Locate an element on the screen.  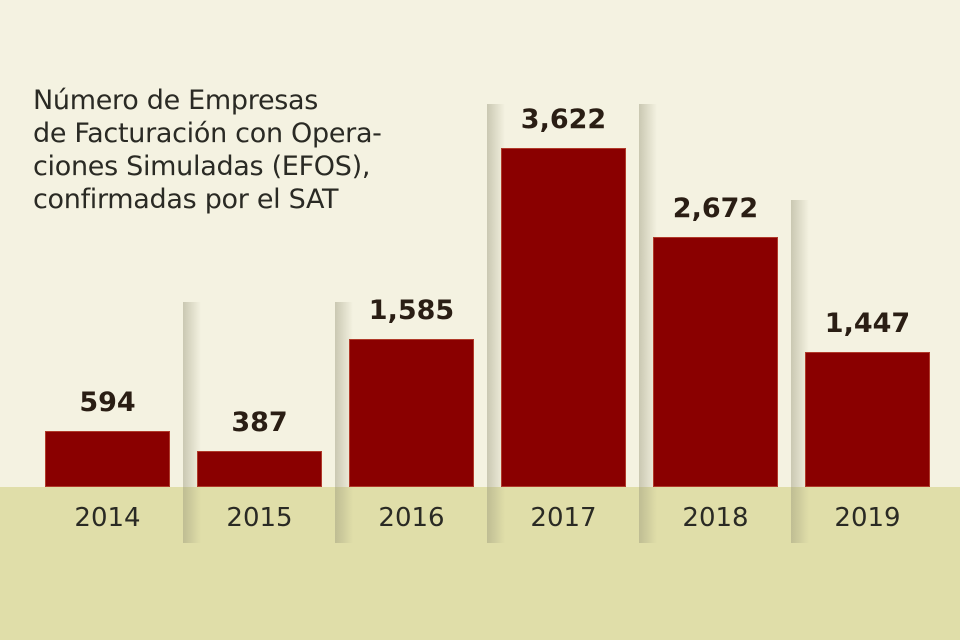
bar-2019 is located at coordinates (867, 419).